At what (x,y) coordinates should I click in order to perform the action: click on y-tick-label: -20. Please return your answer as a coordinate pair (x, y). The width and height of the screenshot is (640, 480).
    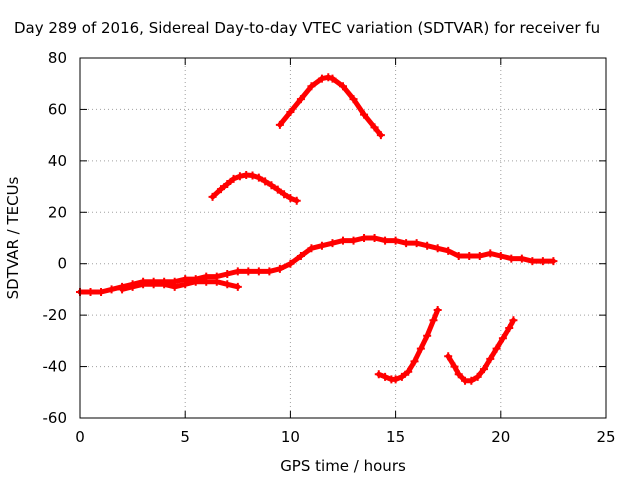
    Looking at the image, I should click on (55, 315).